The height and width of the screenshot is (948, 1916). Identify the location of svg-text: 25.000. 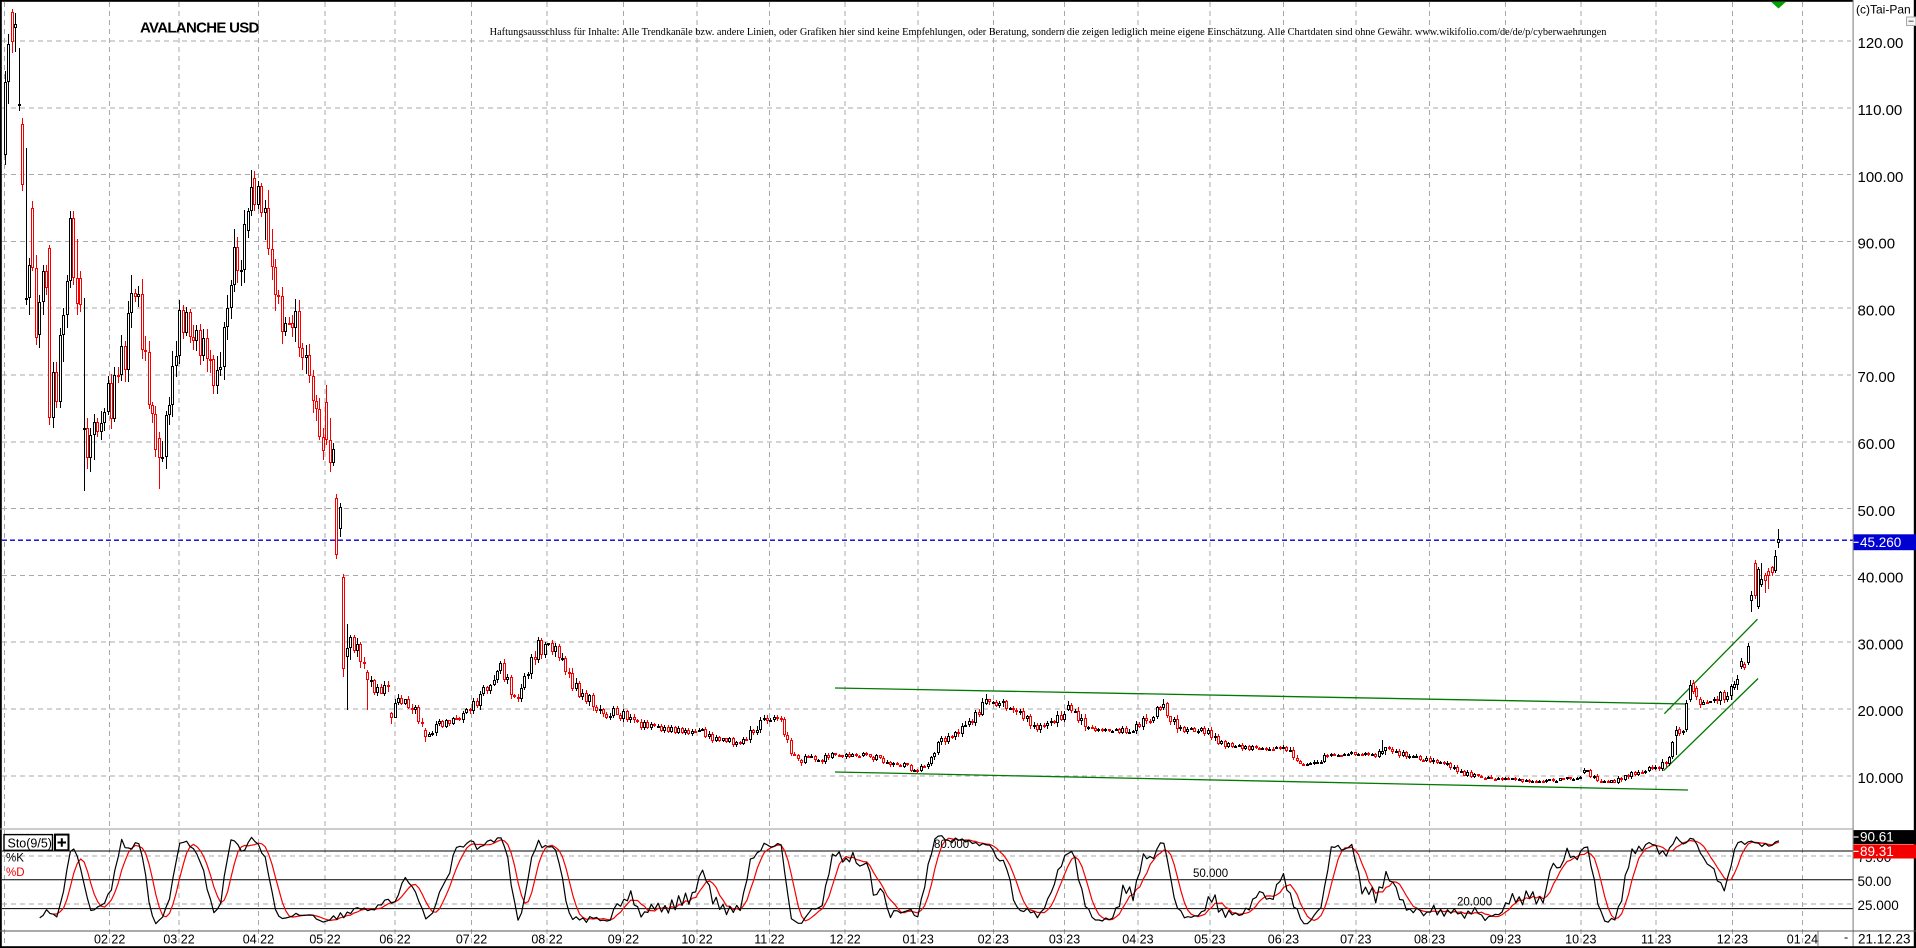
(1878, 905).